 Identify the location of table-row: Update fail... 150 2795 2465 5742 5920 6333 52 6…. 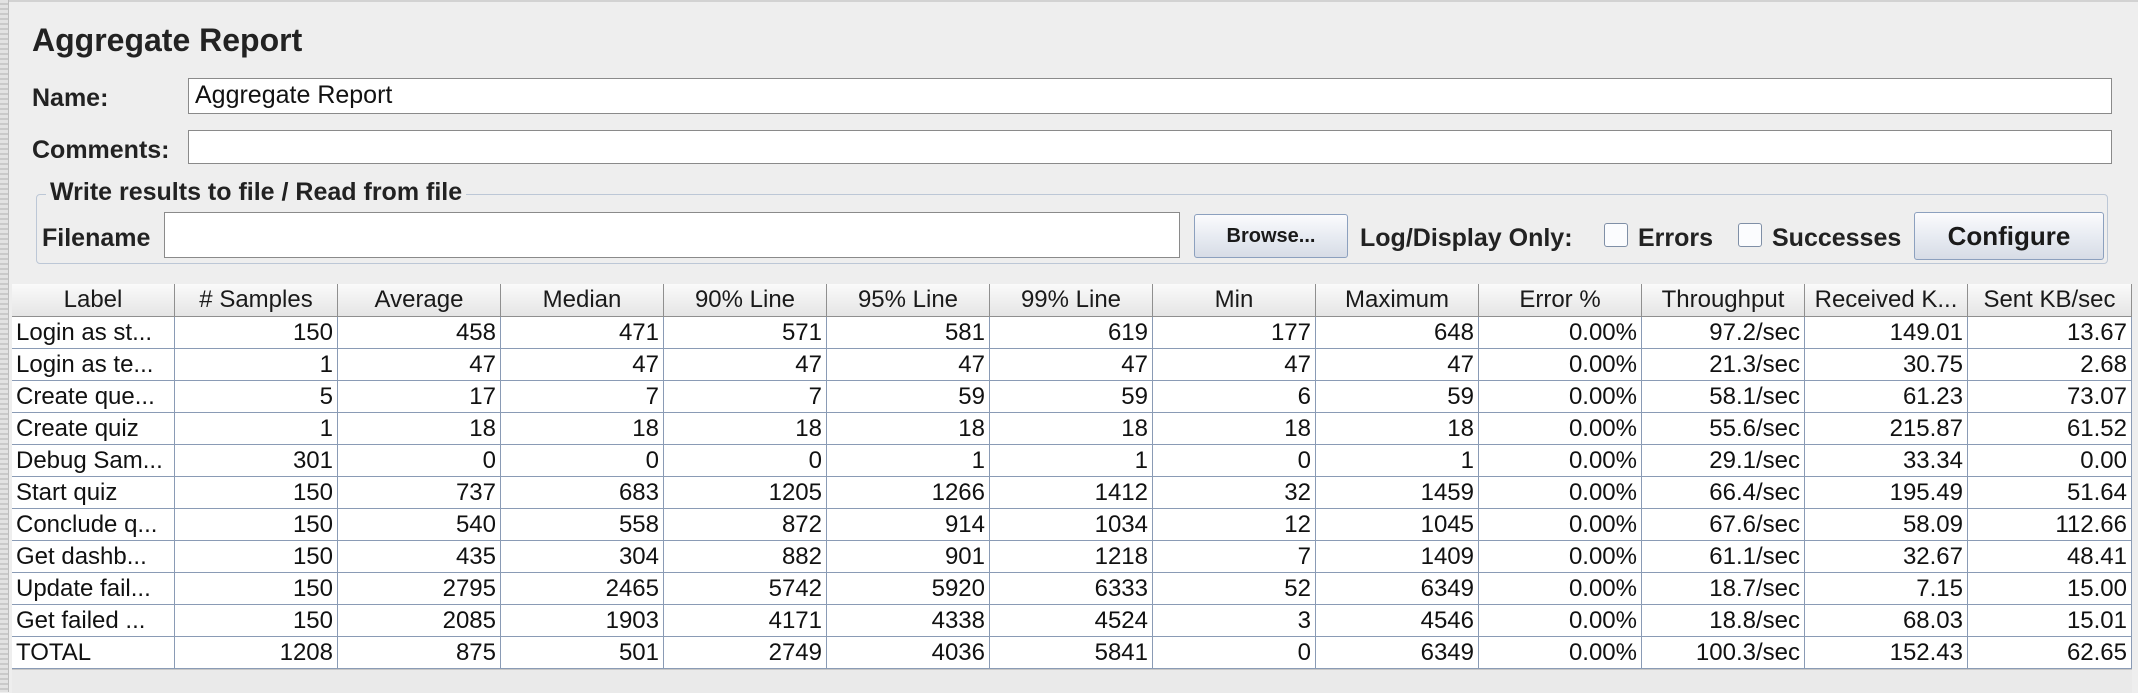
(1072, 589).